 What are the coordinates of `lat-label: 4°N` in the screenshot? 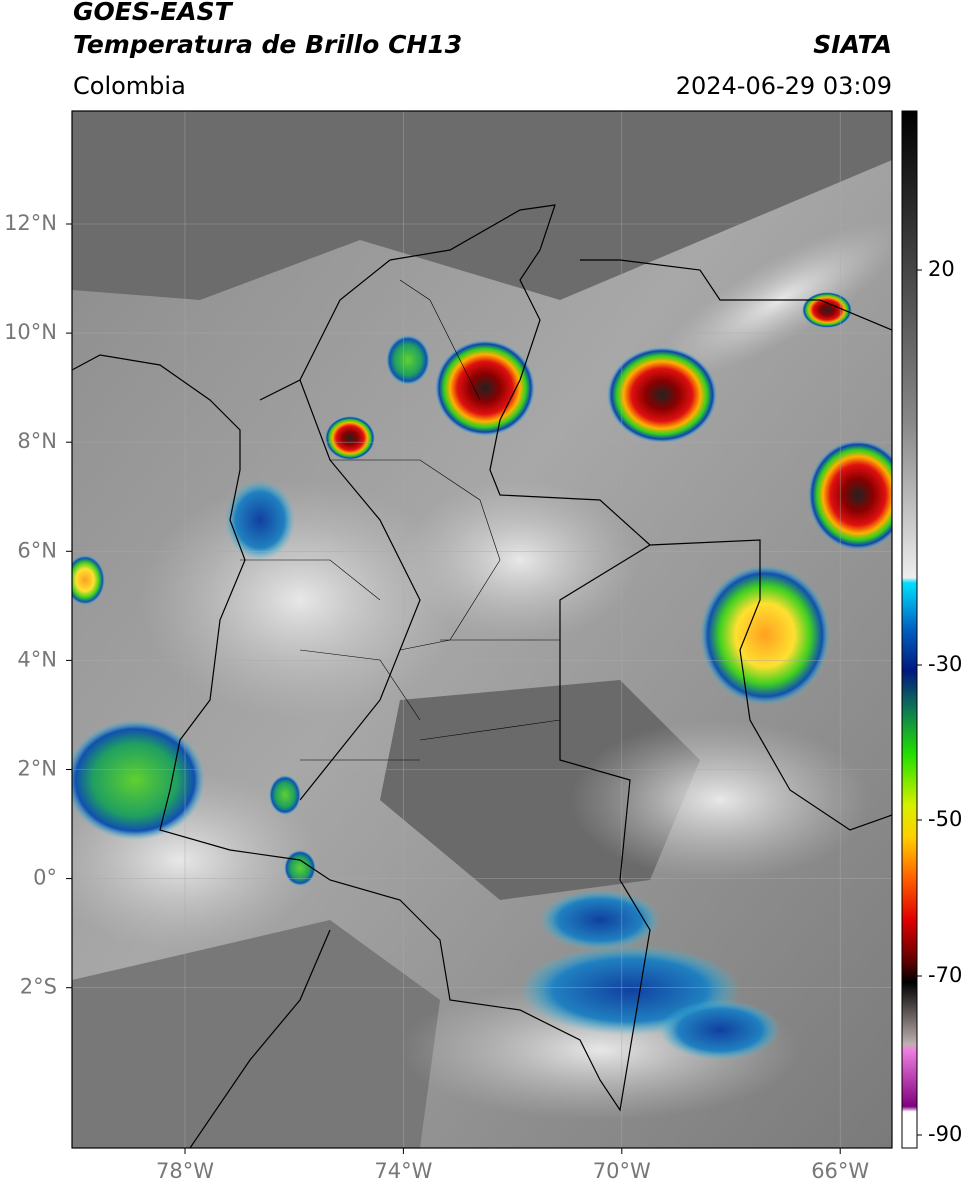 It's located at (37, 659).